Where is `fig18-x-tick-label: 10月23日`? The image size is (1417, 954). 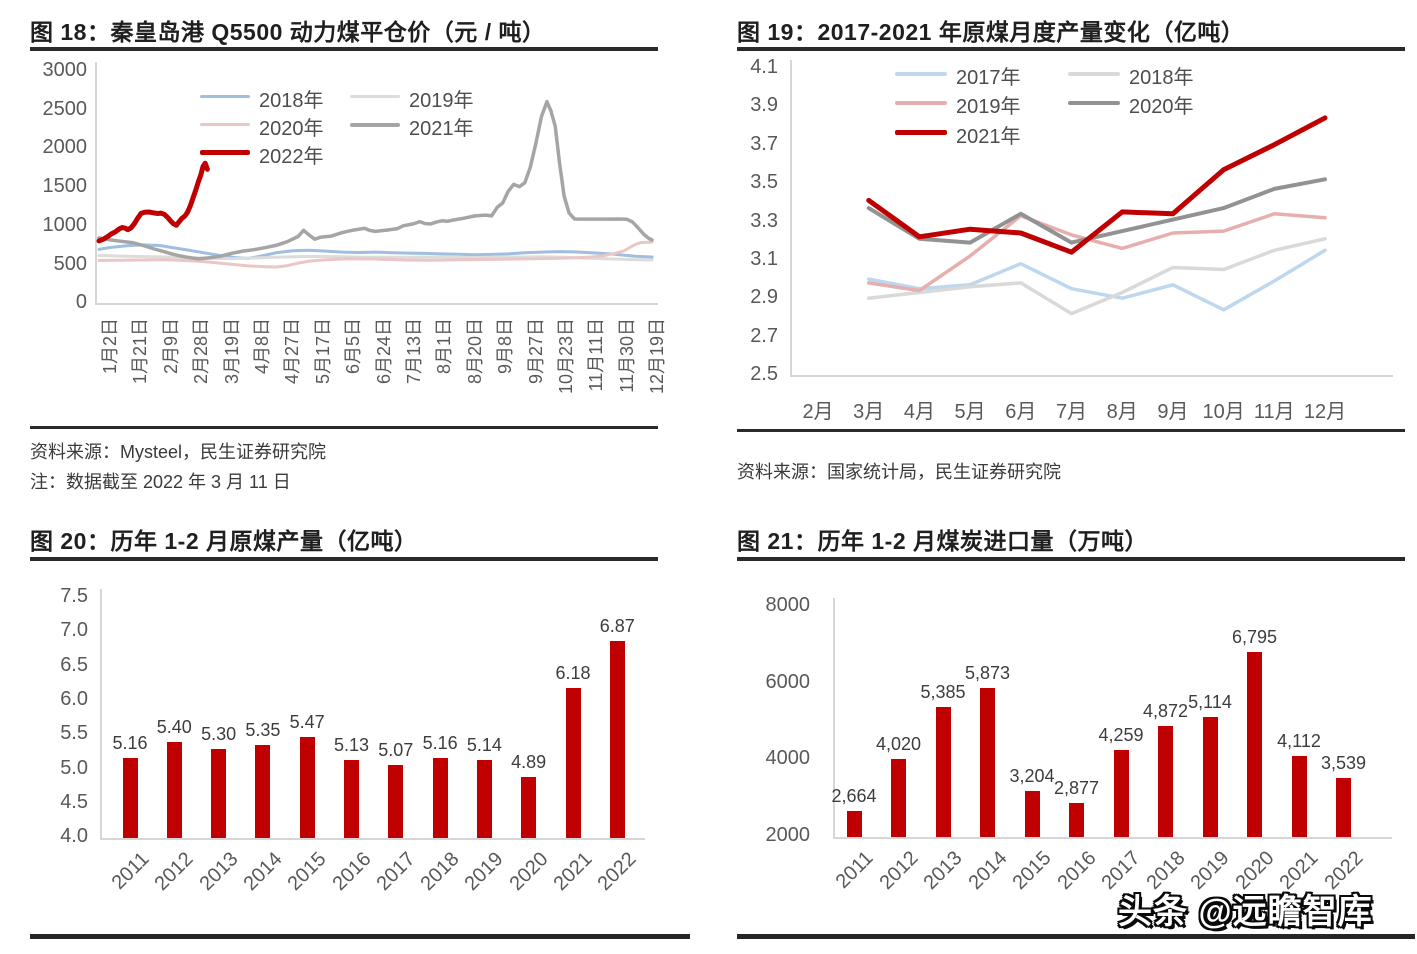
fig18-x-tick-label: 10月23日 is located at coordinates (566, 356).